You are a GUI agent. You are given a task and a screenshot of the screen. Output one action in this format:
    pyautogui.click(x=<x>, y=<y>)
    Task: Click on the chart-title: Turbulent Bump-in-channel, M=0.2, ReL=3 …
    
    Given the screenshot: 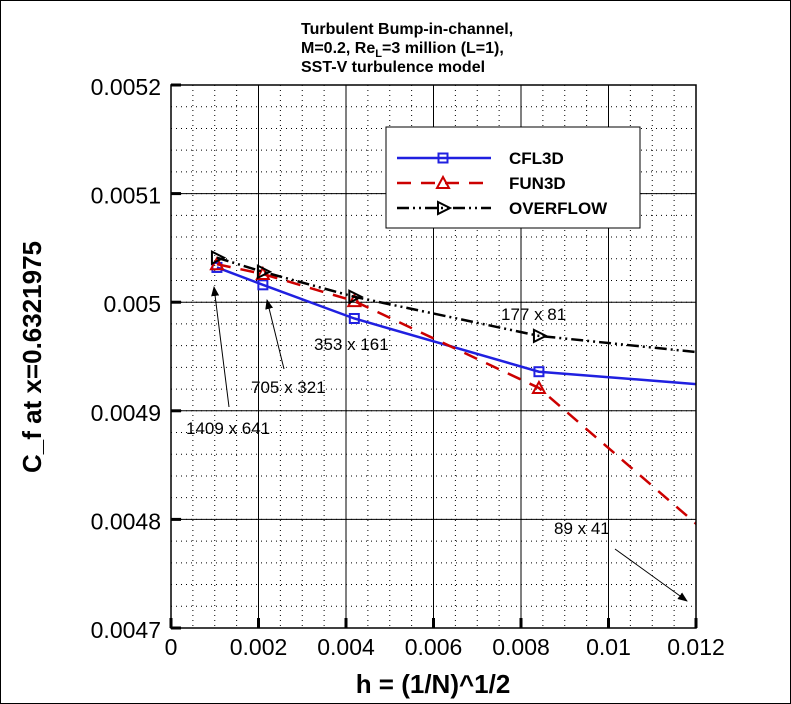 What is the action you would take?
    pyautogui.click(x=407, y=48)
    